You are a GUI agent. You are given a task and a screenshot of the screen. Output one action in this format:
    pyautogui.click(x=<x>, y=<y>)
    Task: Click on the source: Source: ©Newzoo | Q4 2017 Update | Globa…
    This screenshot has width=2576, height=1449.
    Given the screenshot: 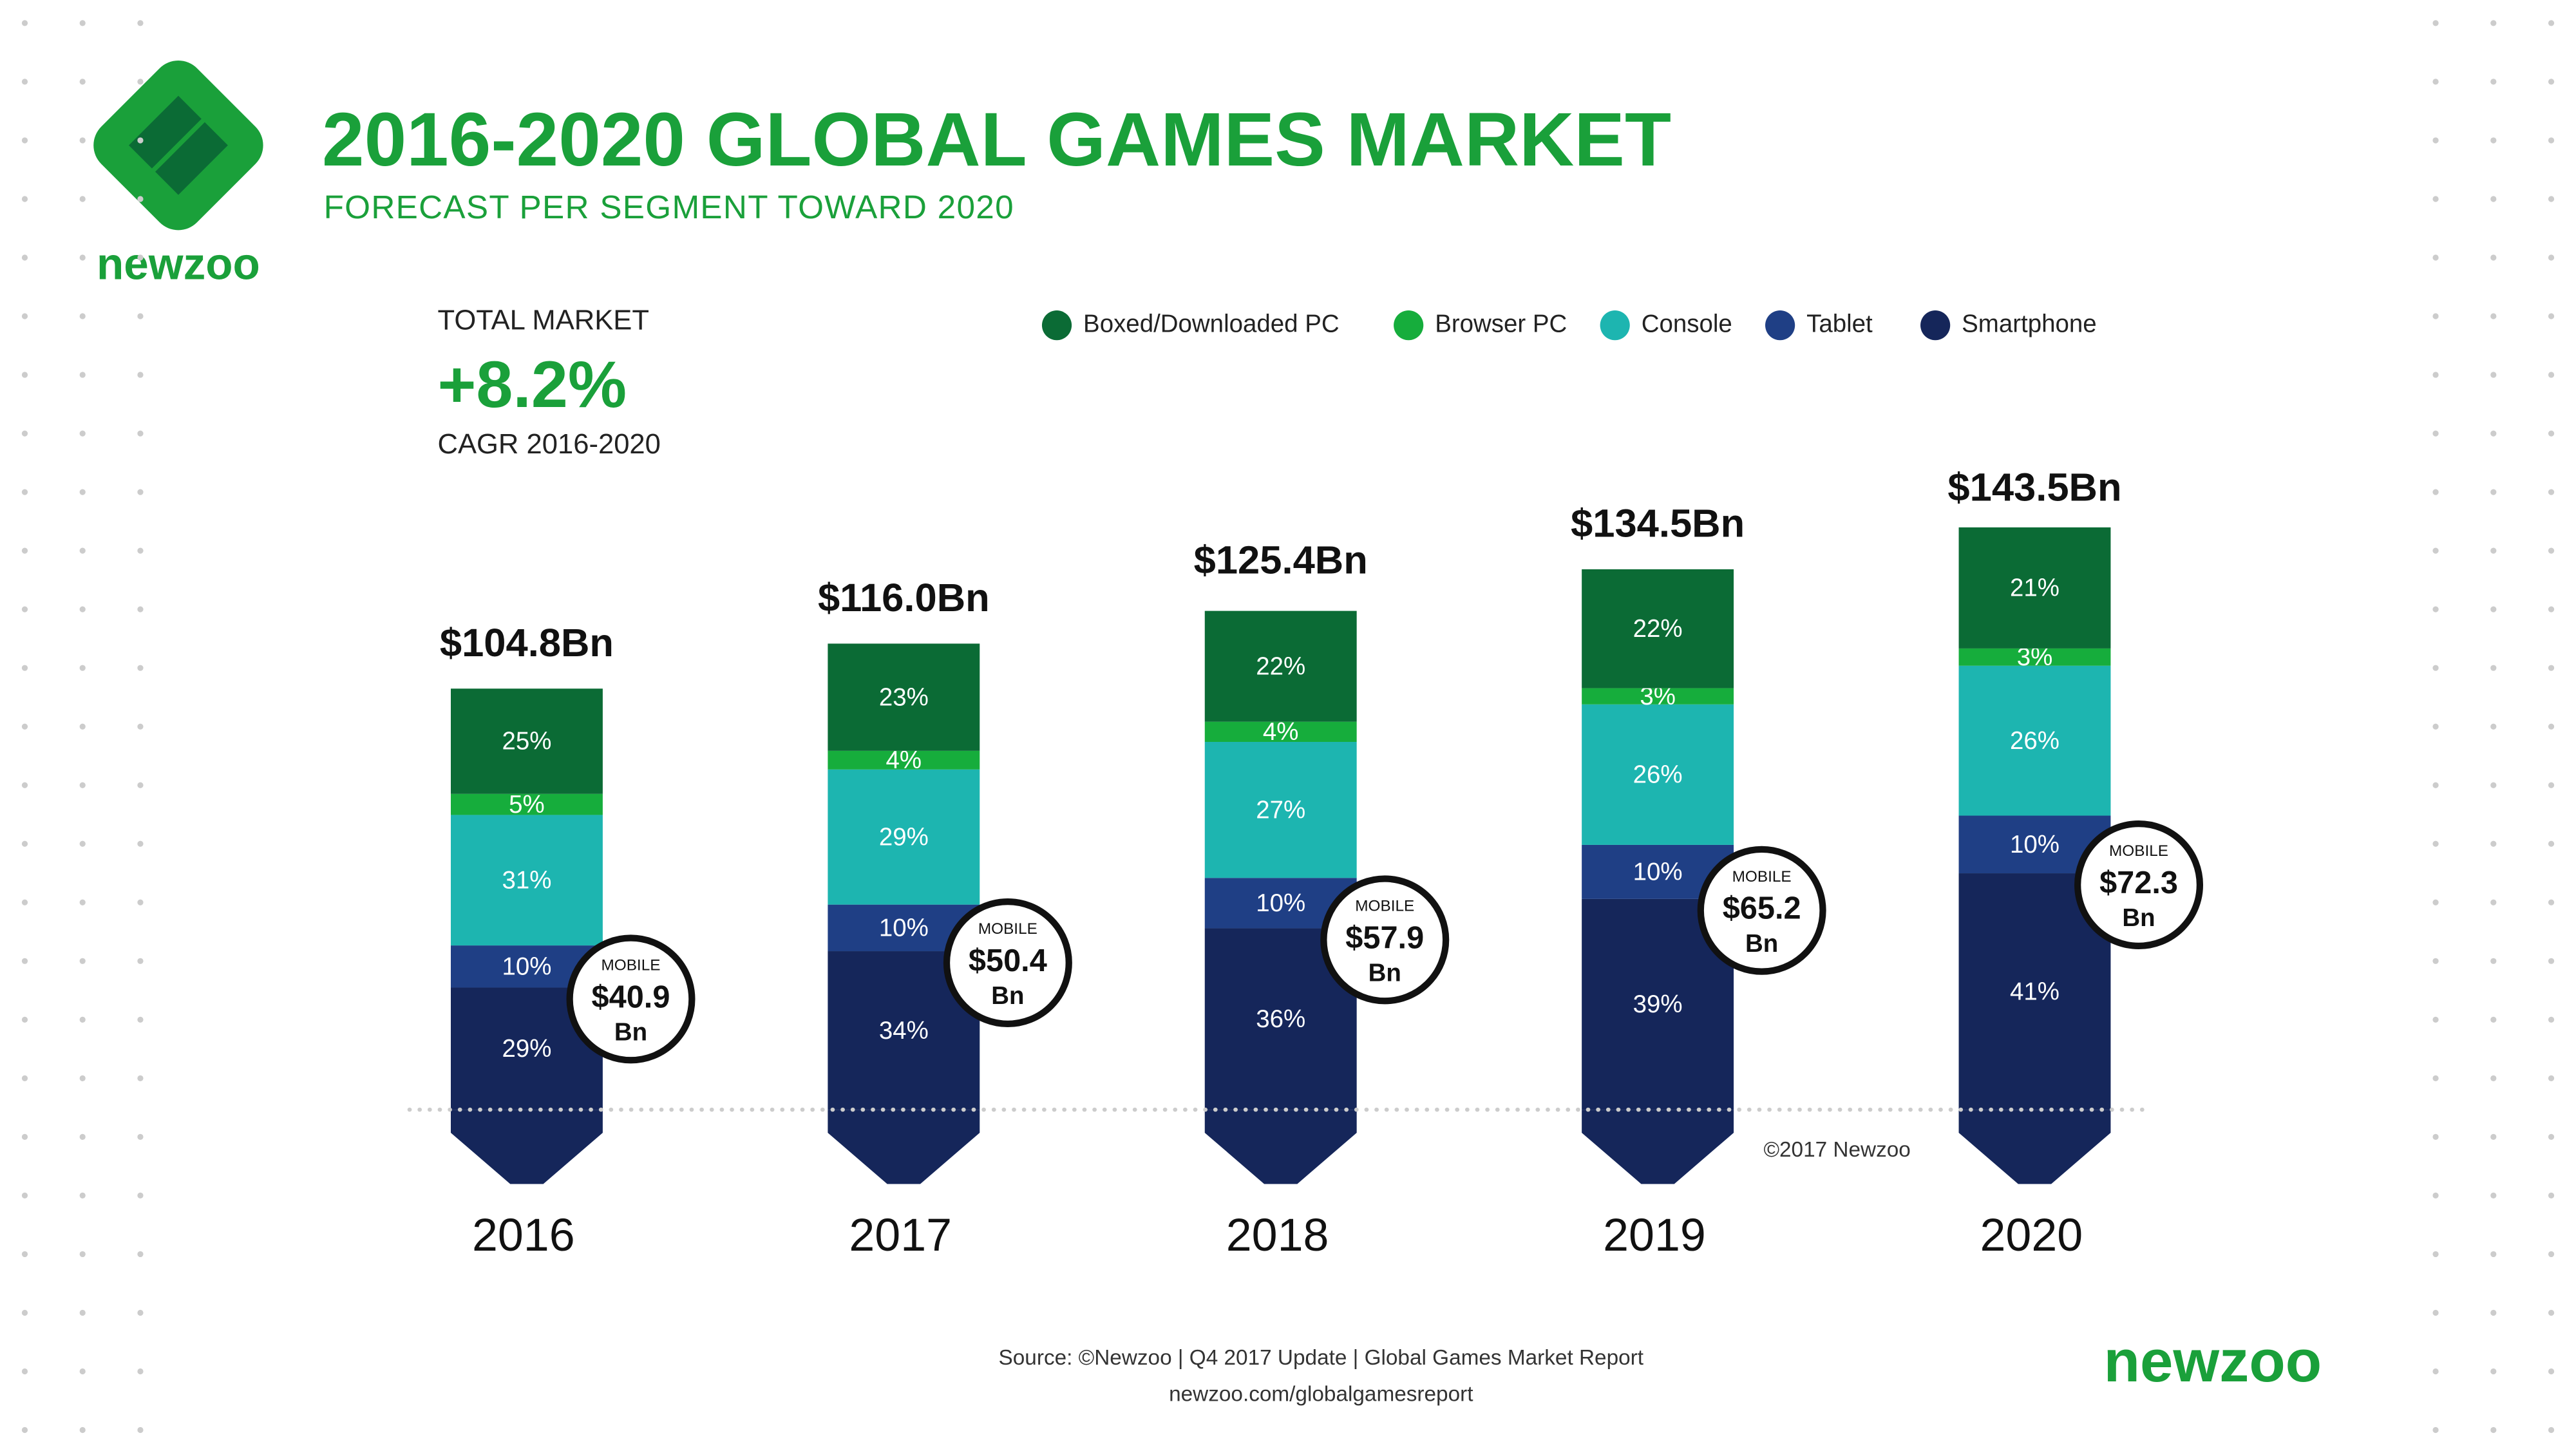 What is the action you would take?
    pyautogui.click(x=1321, y=1358)
    